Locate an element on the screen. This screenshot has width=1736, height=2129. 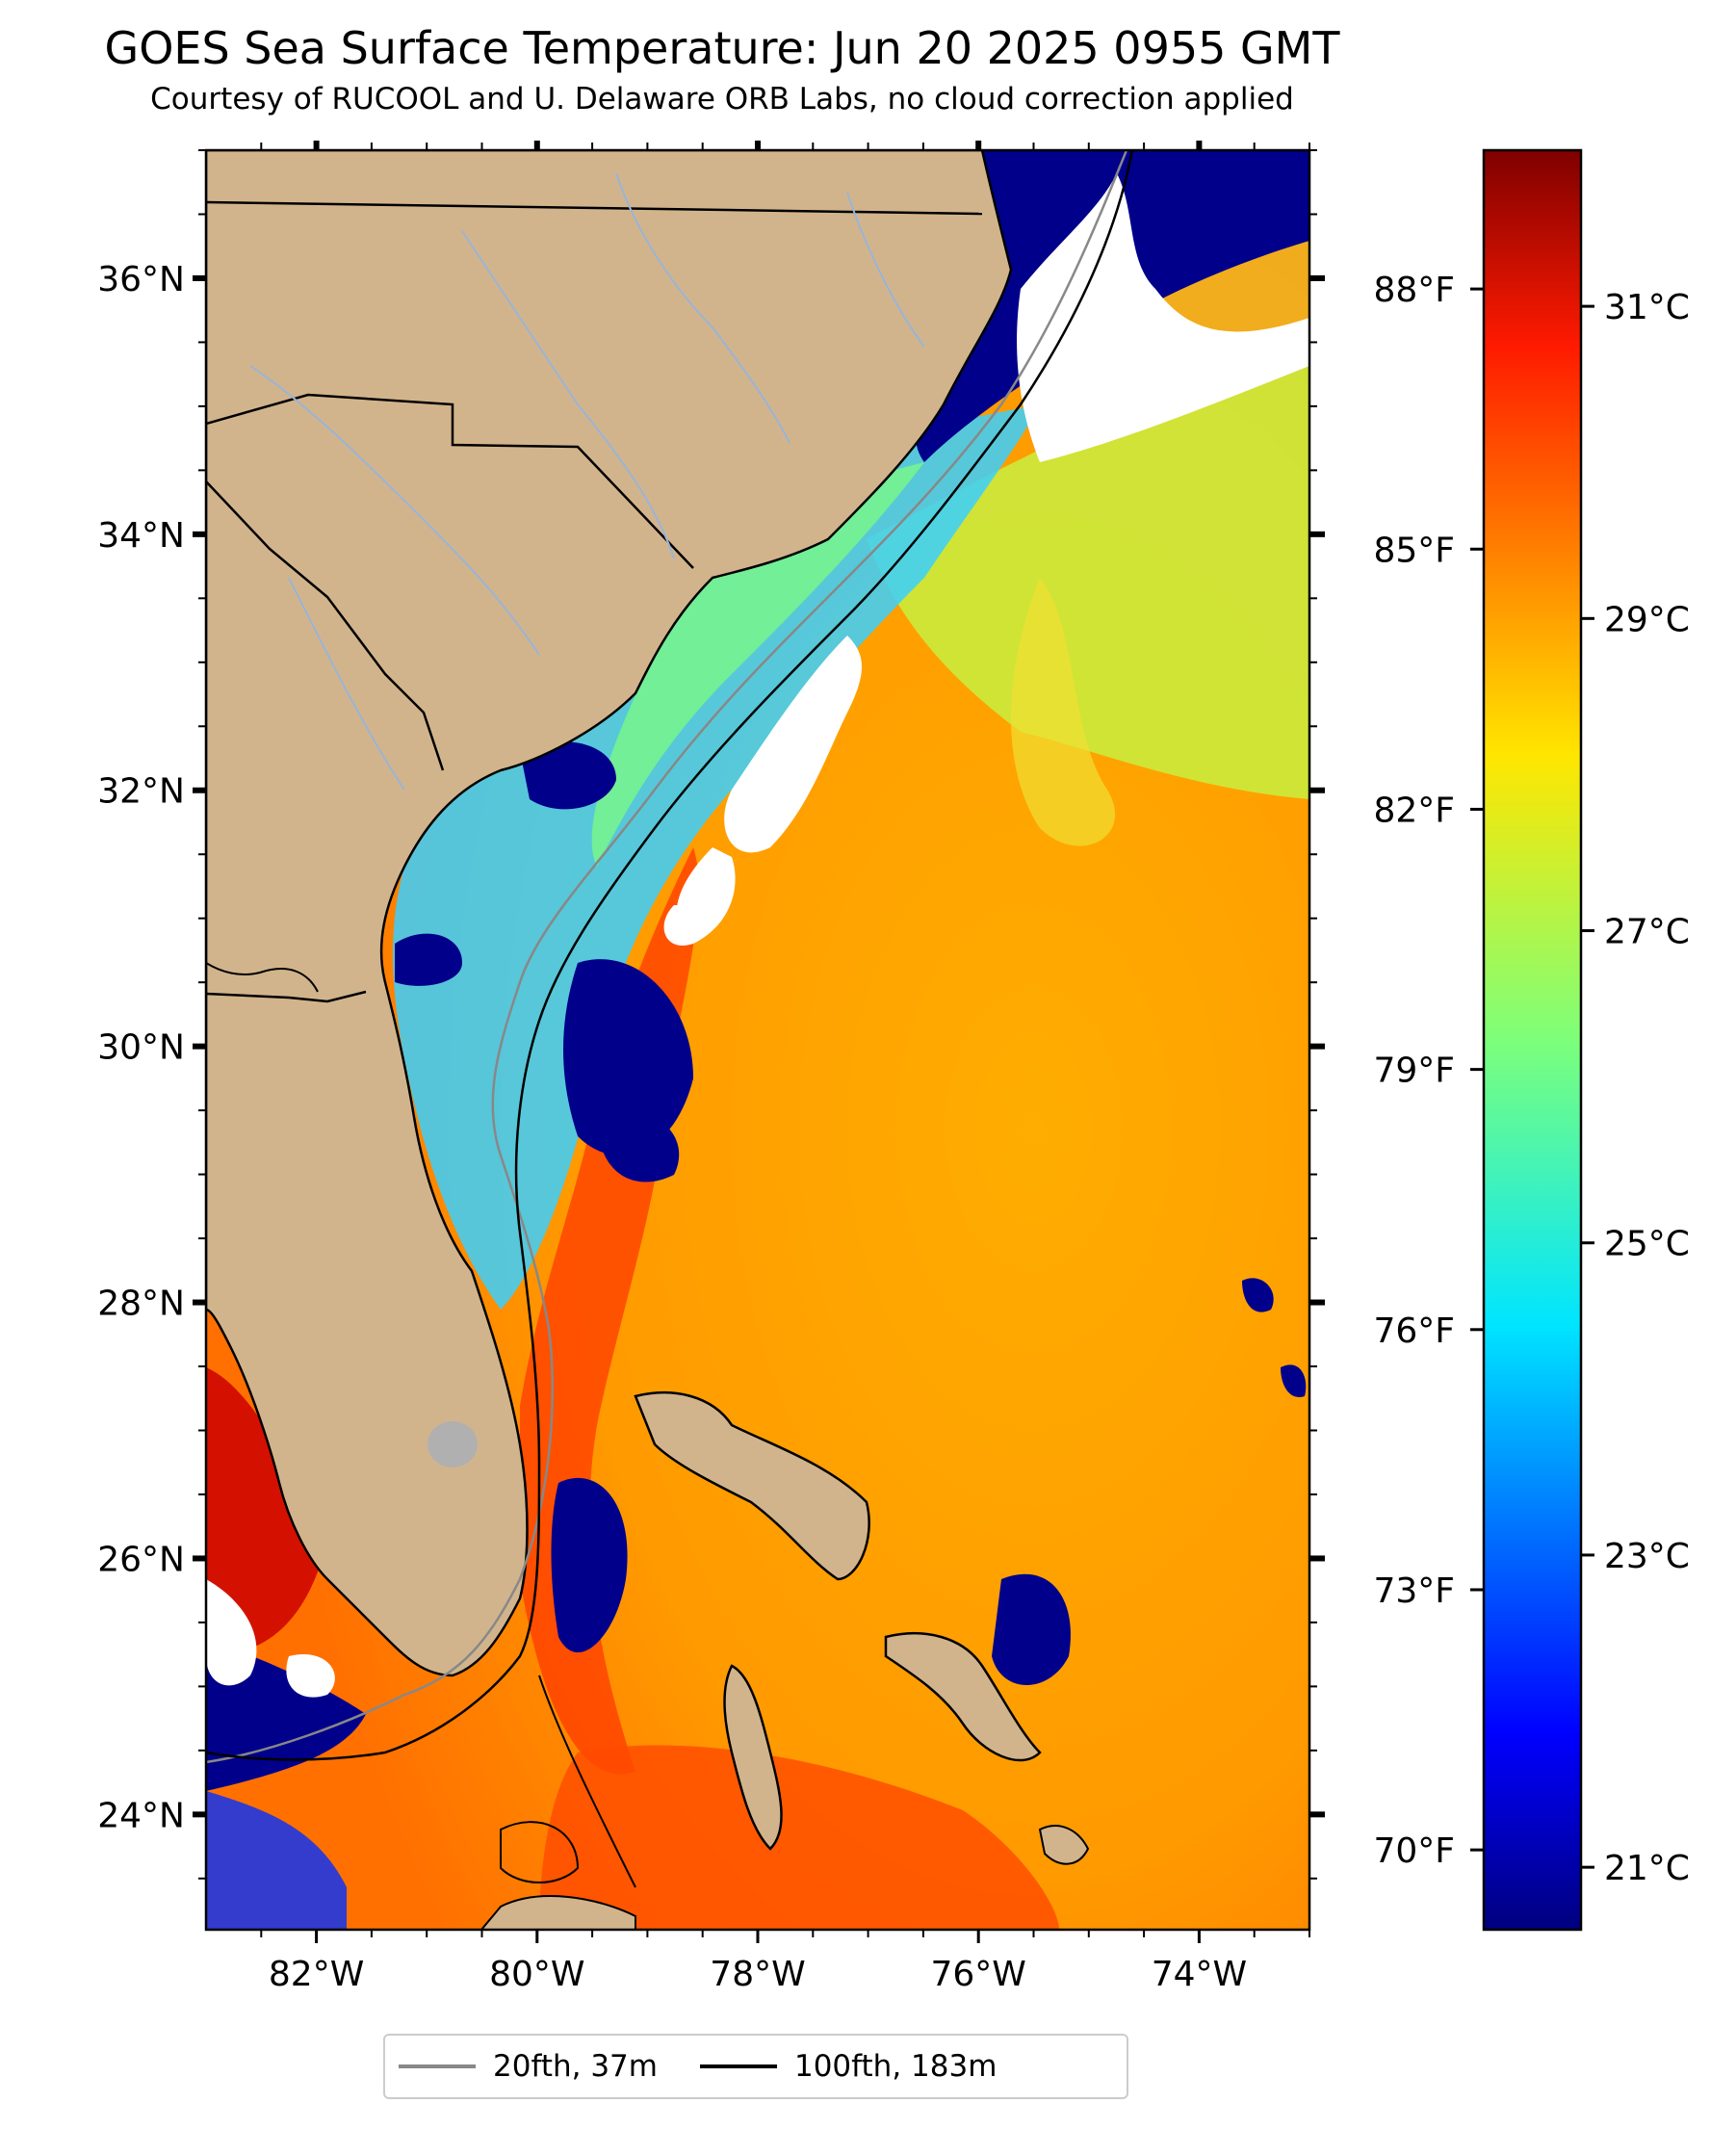
grand-bahama is located at coordinates (752, 1486).